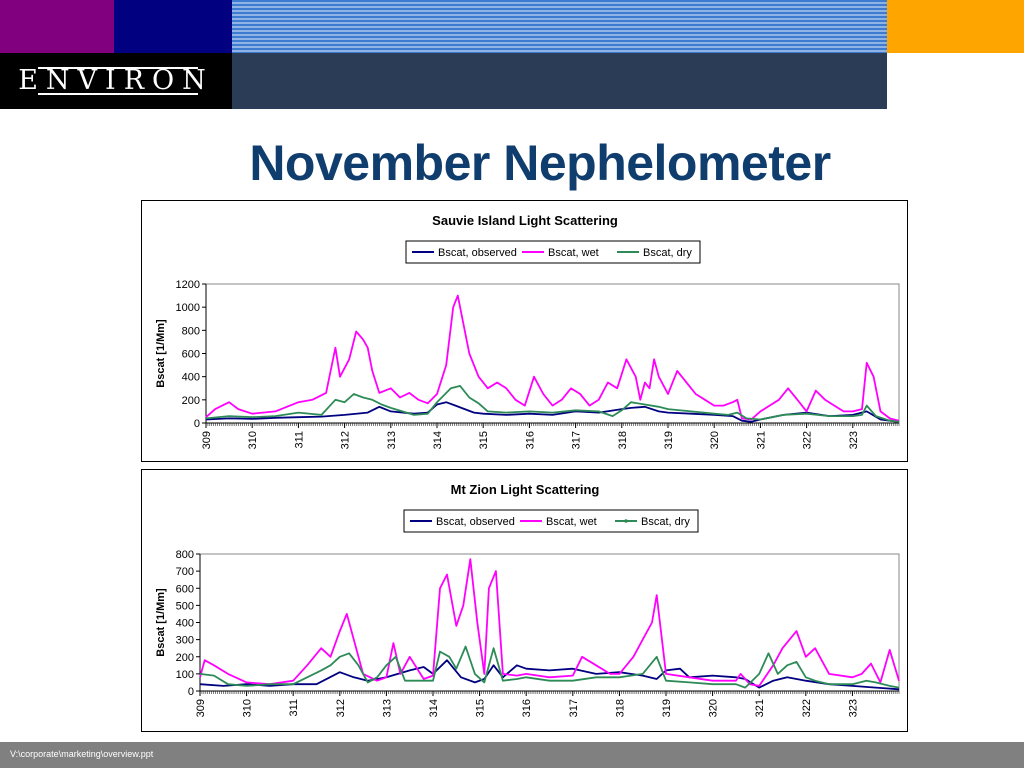  What do you see at coordinates (191, 331) in the screenshot?
I see `chart1-y-tick-label: 800` at bounding box center [191, 331].